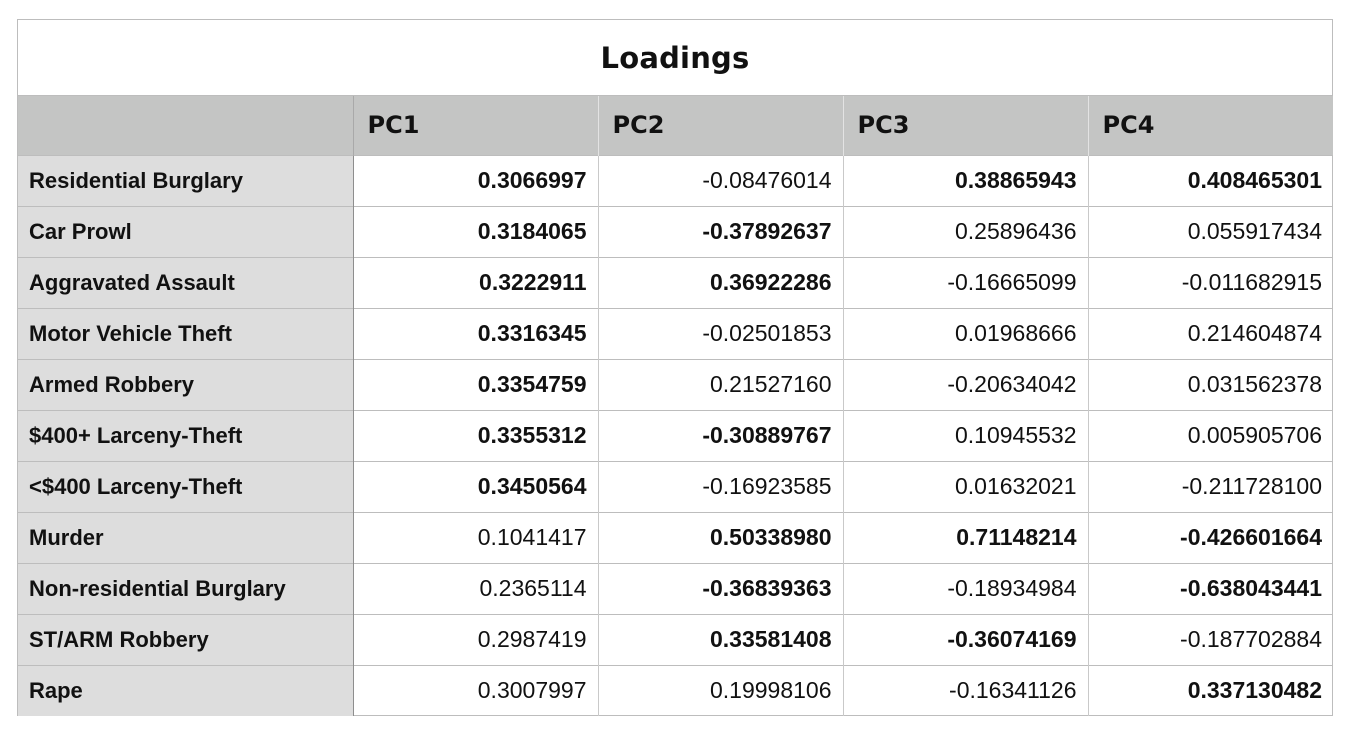  Describe the element at coordinates (186, 435) in the screenshot. I see `row-label: $400+ Larceny-Theft` at that location.